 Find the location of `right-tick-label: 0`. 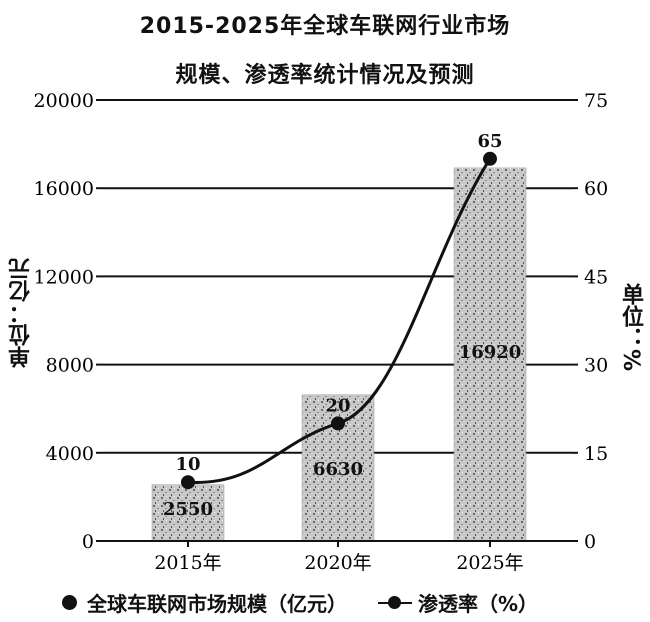

right-tick-label: 0 is located at coordinates (590, 542).